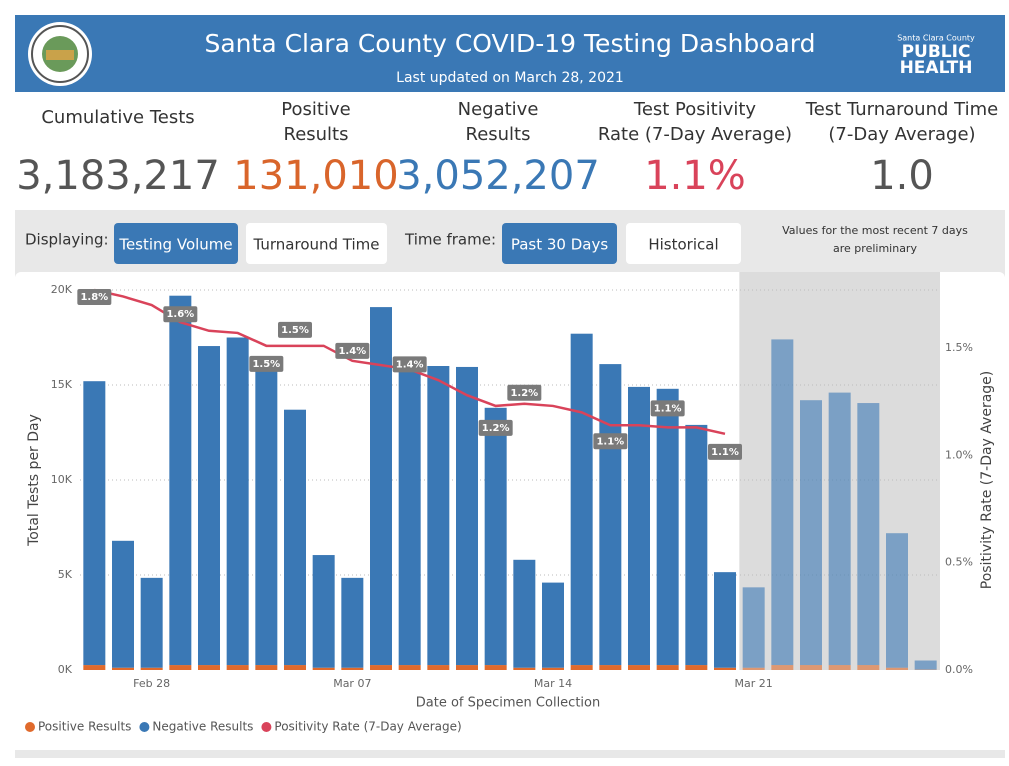 The height and width of the screenshot is (766, 1009). What do you see at coordinates (67, 240) in the screenshot?
I see `control-label: Displaying:` at bounding box center [67, 240].